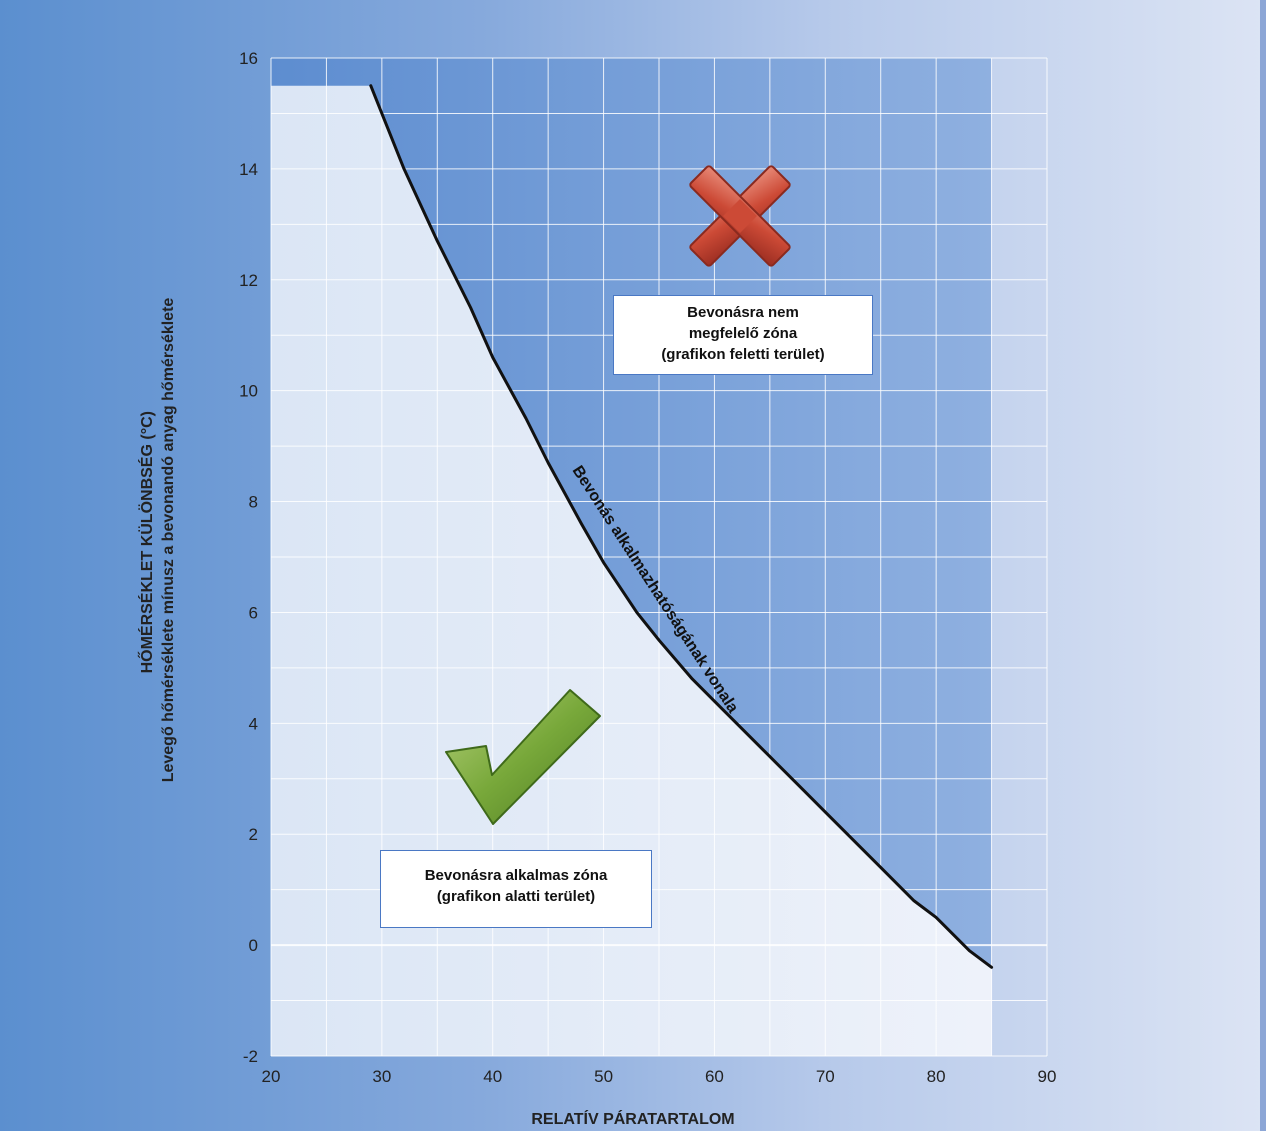 This screenshot has width=1266, height=1131. Describe the element at coordinates (253, 723) in the screenshot. I see `y-tick-label: 4` at that location.